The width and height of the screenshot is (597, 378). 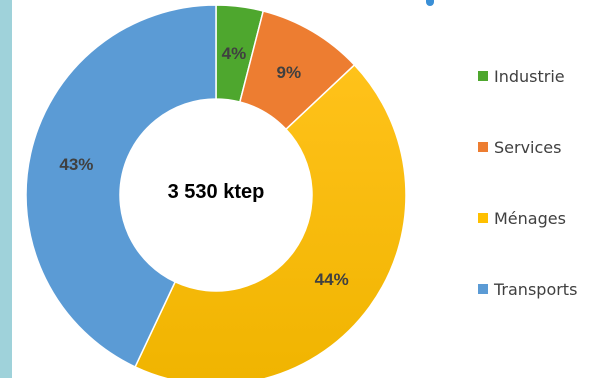 I want to click on data-label-ménages: 44%, so click(x=332, y=279).